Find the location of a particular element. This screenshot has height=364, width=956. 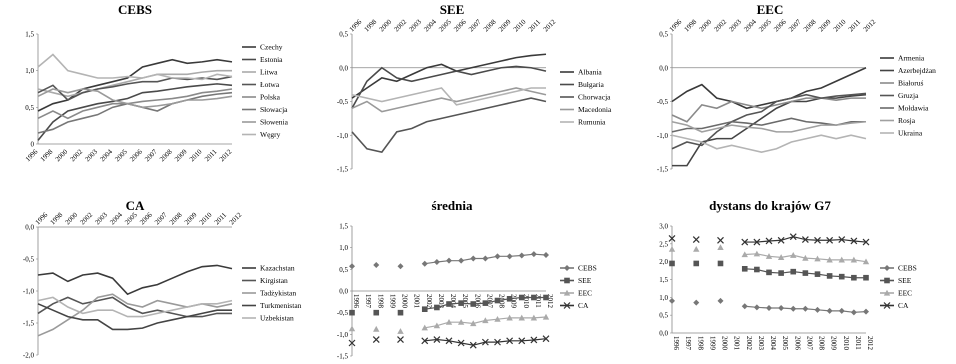

x-tick-label: 1999 is located at coordinates (392, 301).